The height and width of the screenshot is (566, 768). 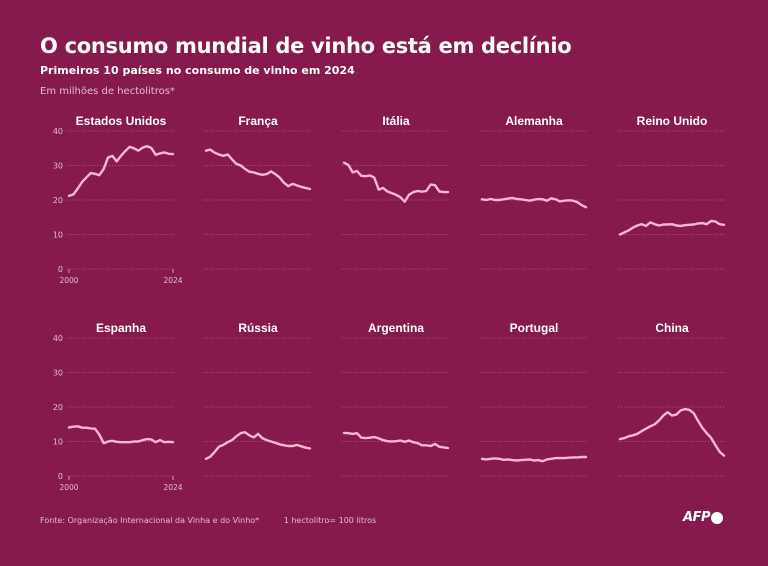 What do you see at coordinates (396, 182) in the screenshot?
I see `series-line-italia` at bounding box center [396, 182].